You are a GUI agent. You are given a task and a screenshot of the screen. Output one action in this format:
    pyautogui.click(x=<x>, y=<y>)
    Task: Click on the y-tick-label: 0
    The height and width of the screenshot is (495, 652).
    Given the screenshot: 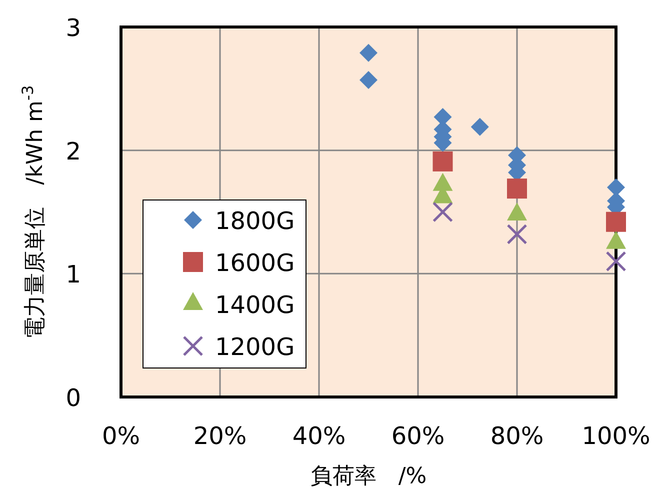 What is the action you would take?
    pyautogui.click(x=73, y=398)
    